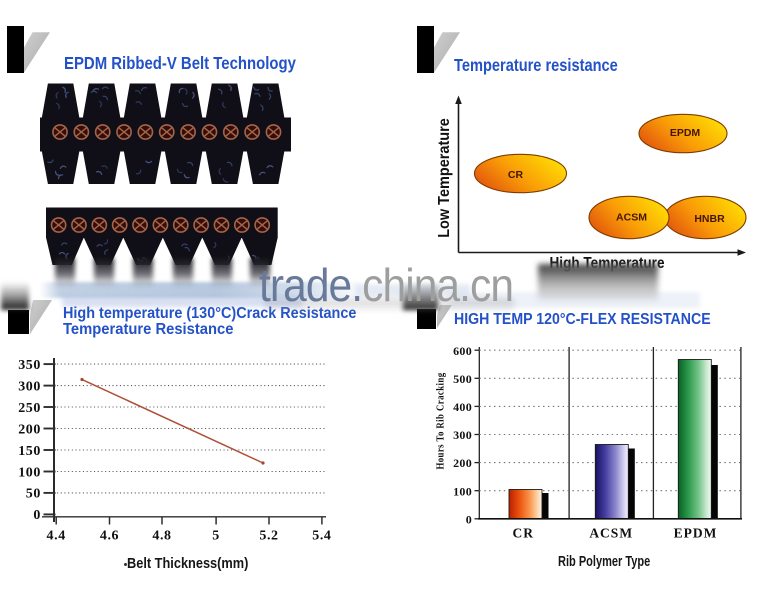  What do you see at coordinates (321, 536) in the screenshot?
I see `svg-text: 5.4` at bounding box center [321, 536].